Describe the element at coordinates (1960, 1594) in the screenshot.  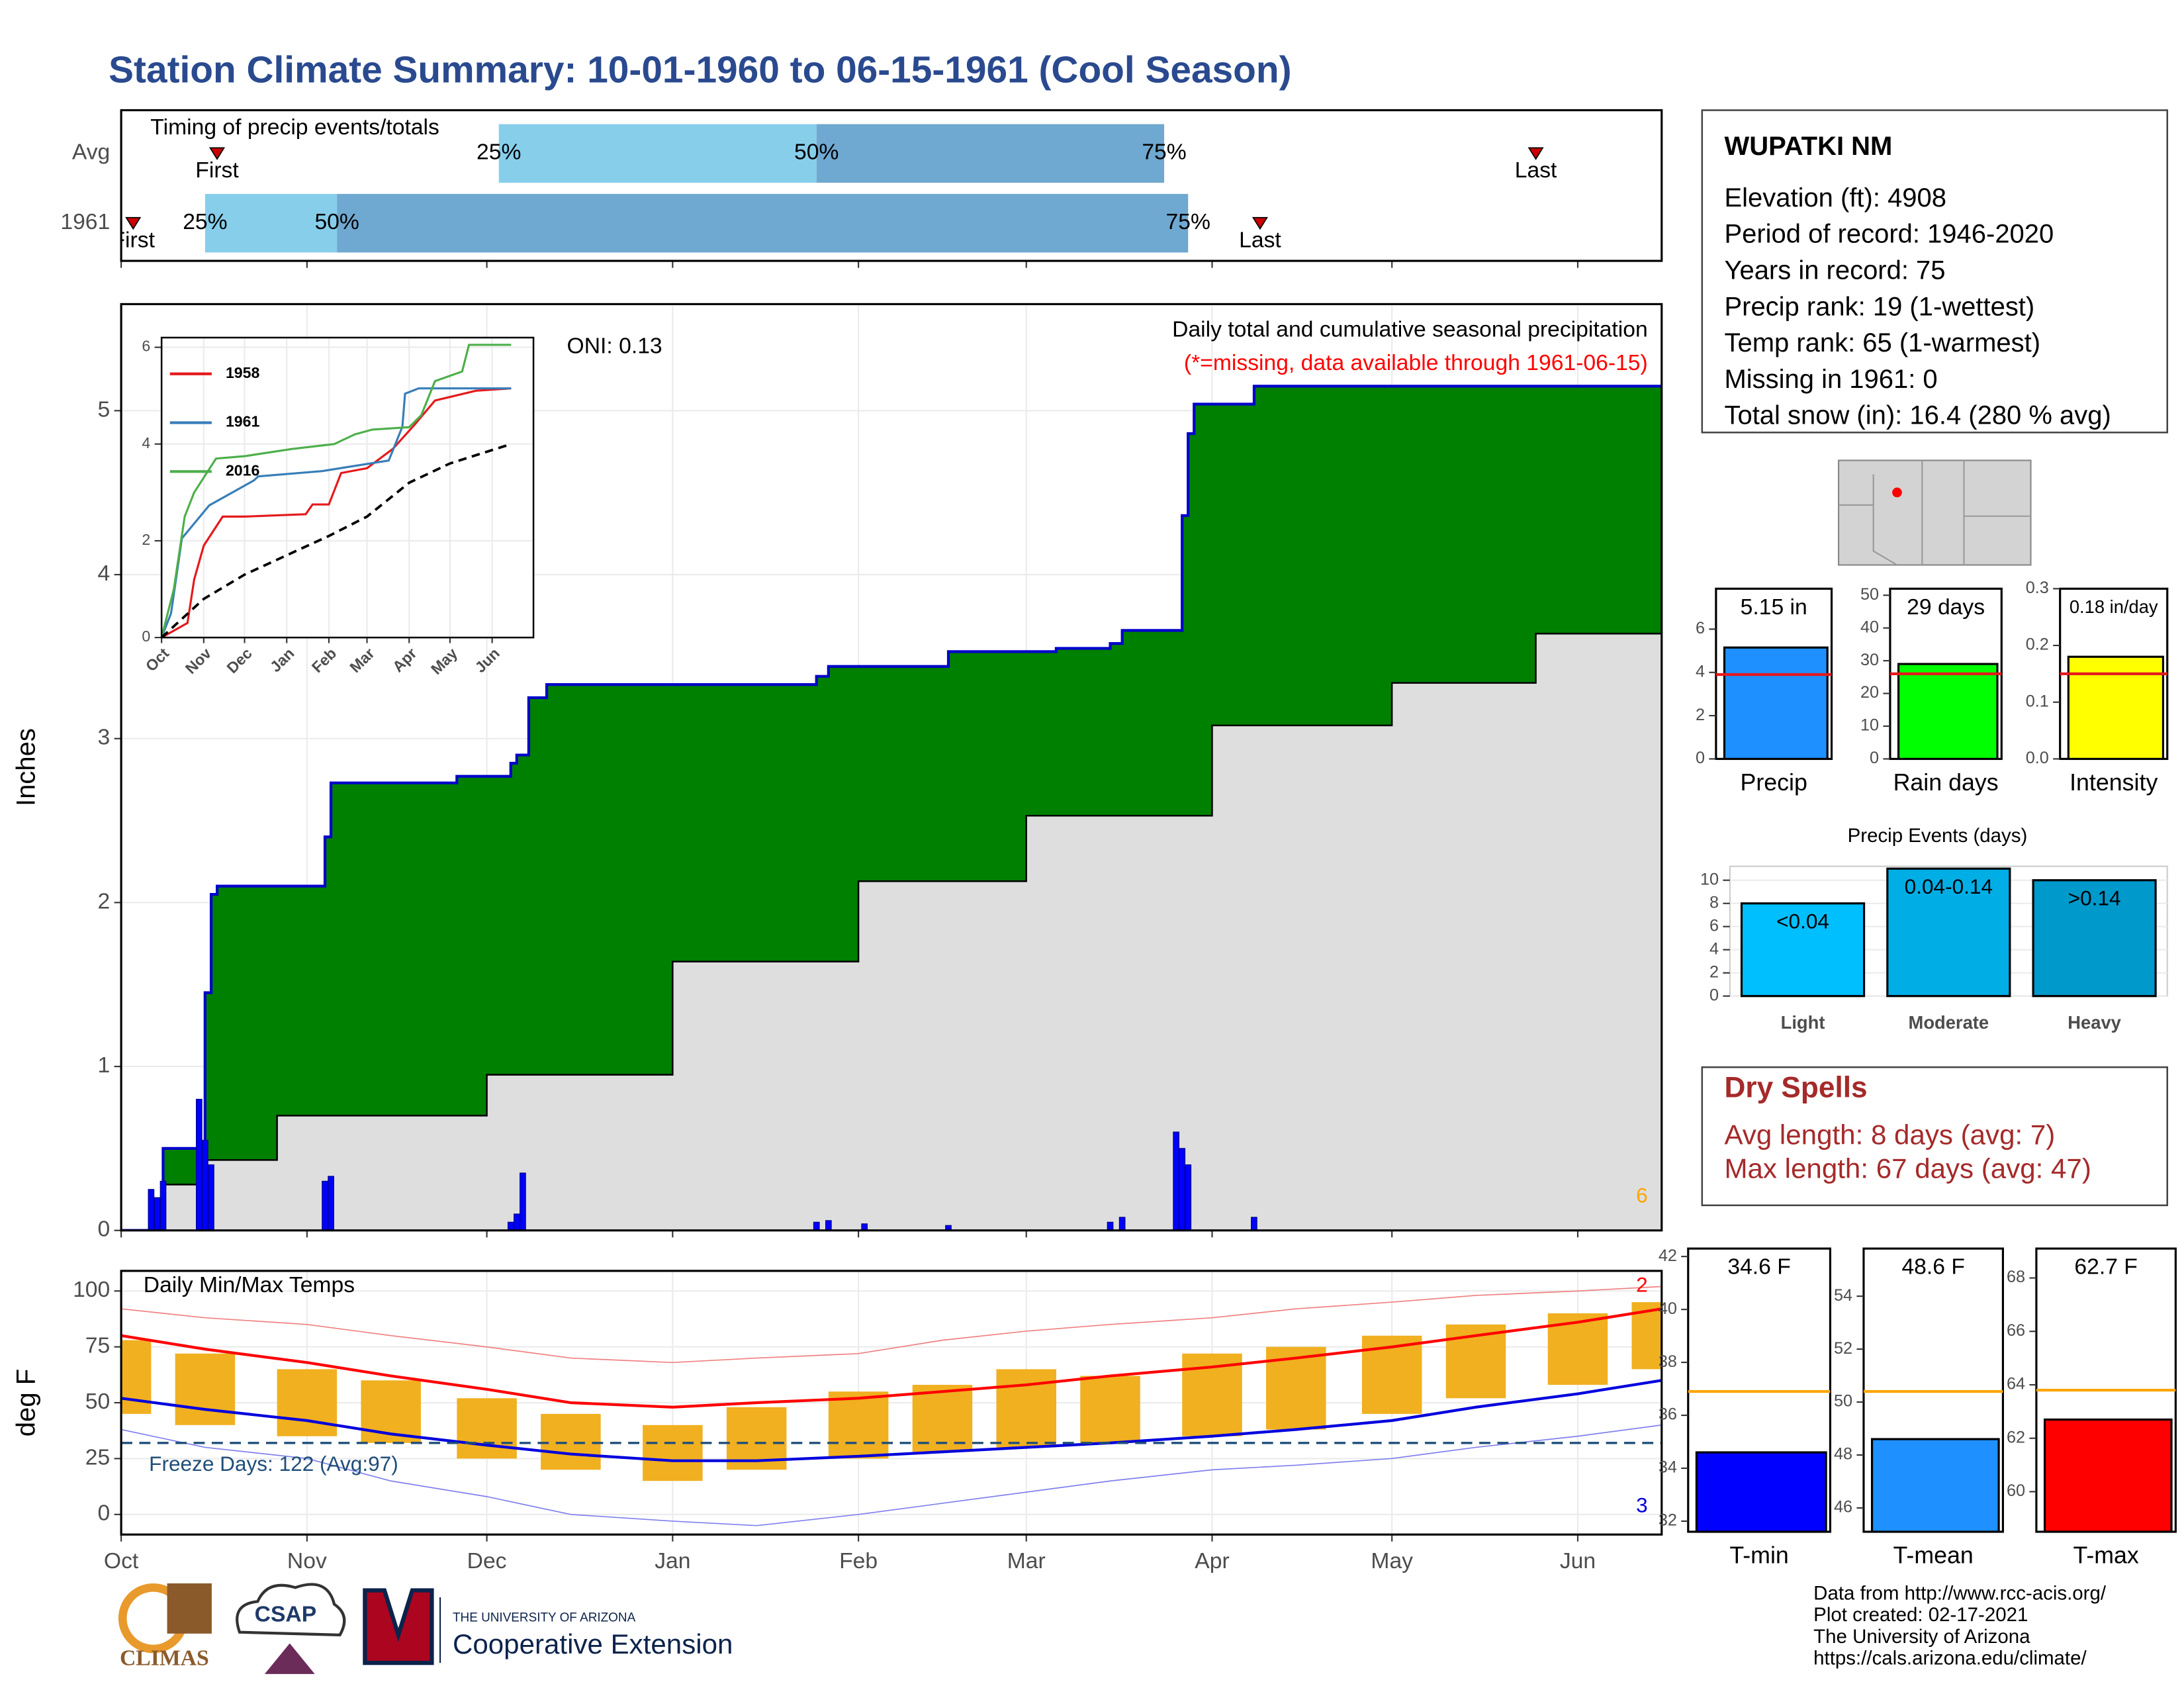
I see `credit-line: Data from http://www.rcc-acis.org/` at that location.